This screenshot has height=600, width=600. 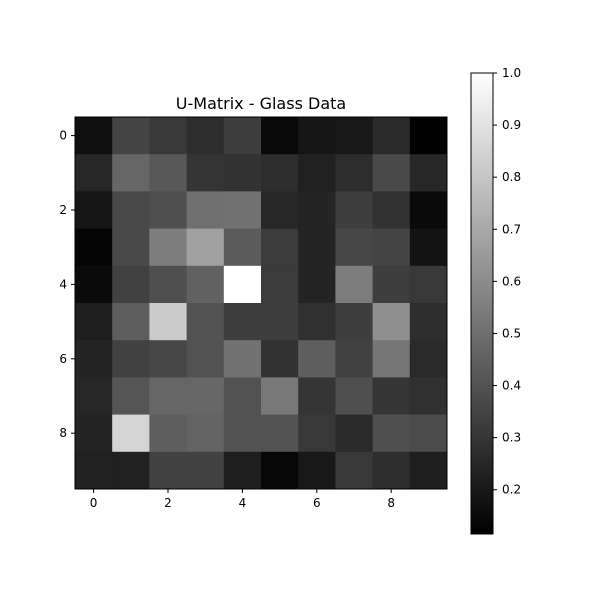 I want to click on colorbar-tick-label: 1.0, so click(x=511, y=73).